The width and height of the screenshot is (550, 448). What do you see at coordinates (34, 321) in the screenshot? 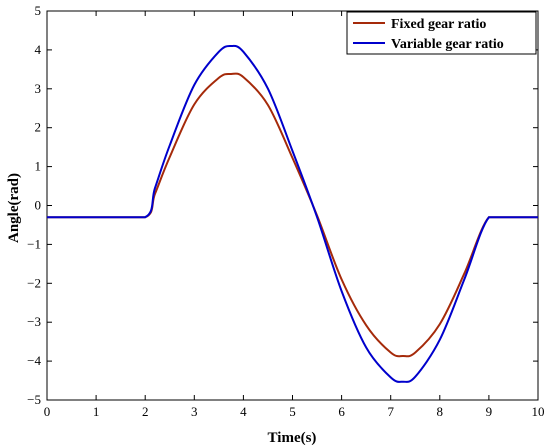
I see `y-tick-label: −3` at bounding box center [34, 321].